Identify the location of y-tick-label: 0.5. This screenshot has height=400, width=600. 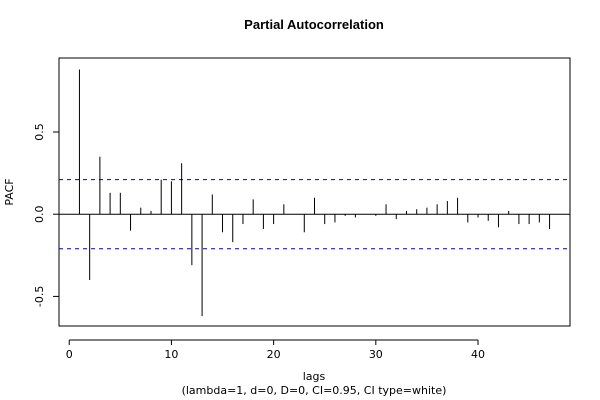
(39, 132).